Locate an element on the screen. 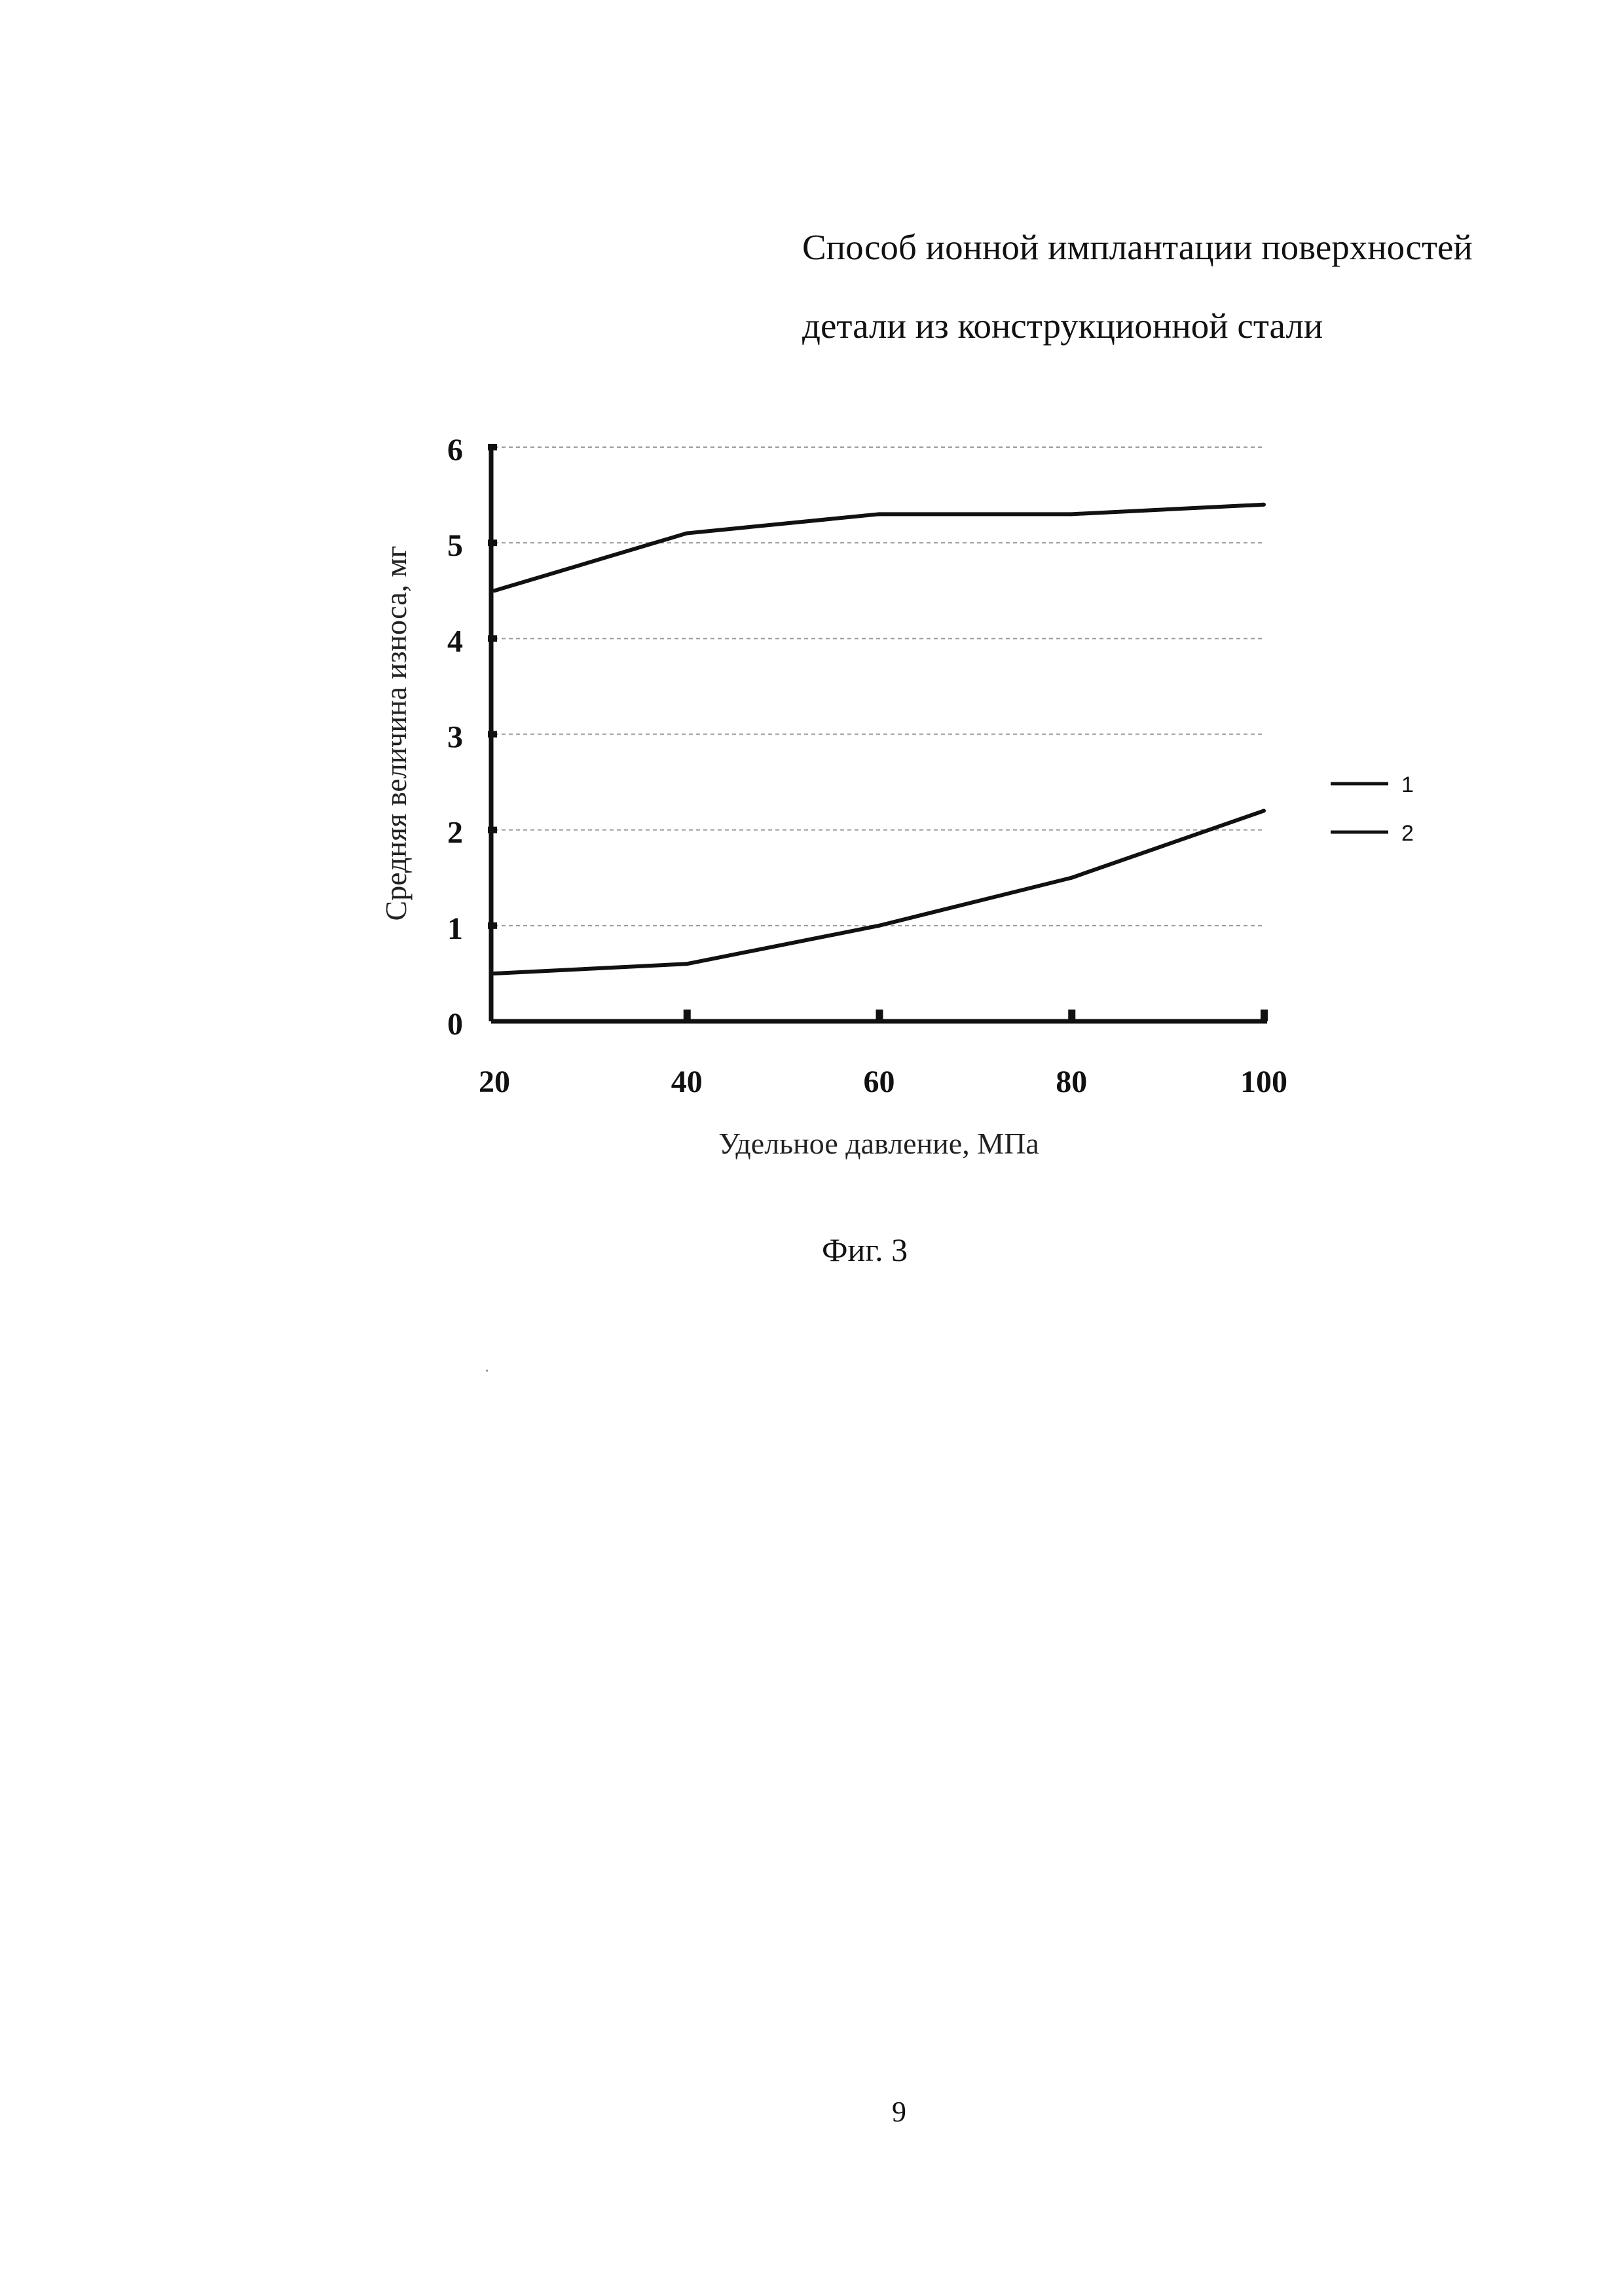 The image size is (1624, 2296). legend-label: 2 is located at coordinates (1407, 833).